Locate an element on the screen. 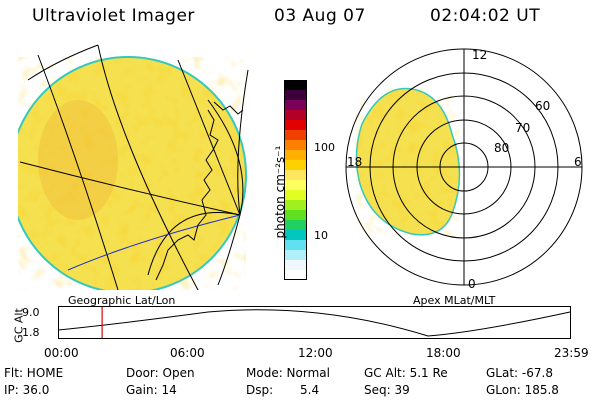  status-dsp-value: 5.4 is located at coordinates (310, 390).